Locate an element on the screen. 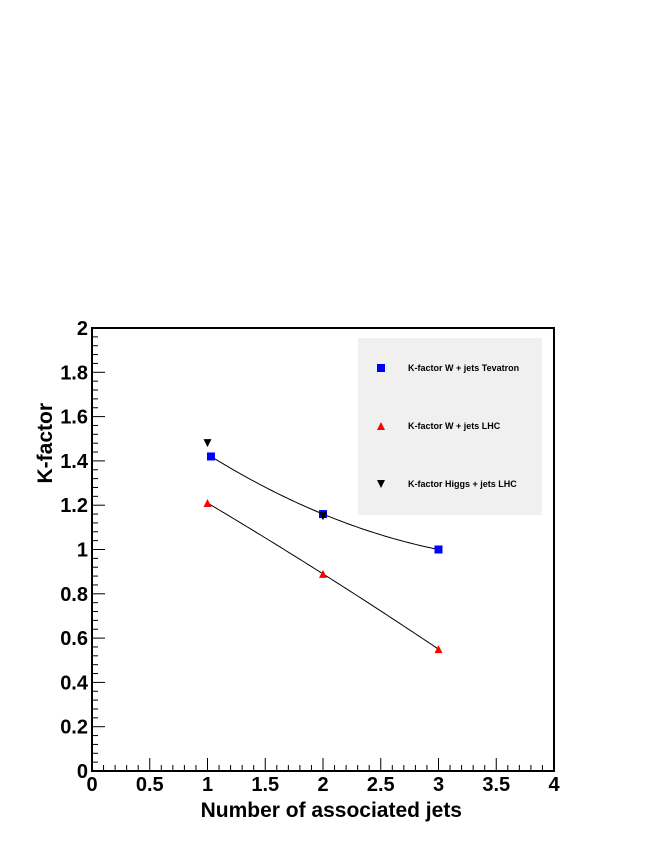 The height and width of the screenshot is (860, 664). y-axis-title: K-factor is located at coordinates (45, 443).